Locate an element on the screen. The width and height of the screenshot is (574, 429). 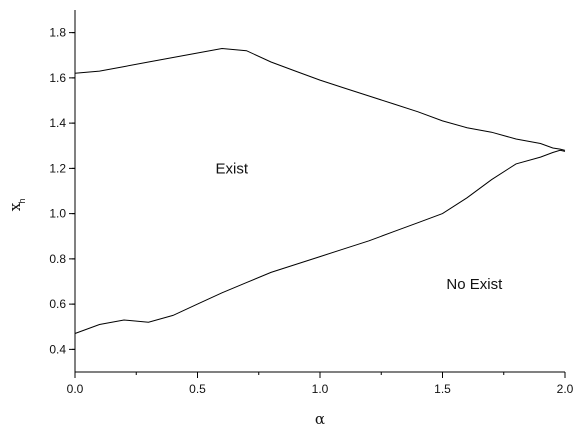
y-tick-label: 0.4 is located at coordinates (57, 349).